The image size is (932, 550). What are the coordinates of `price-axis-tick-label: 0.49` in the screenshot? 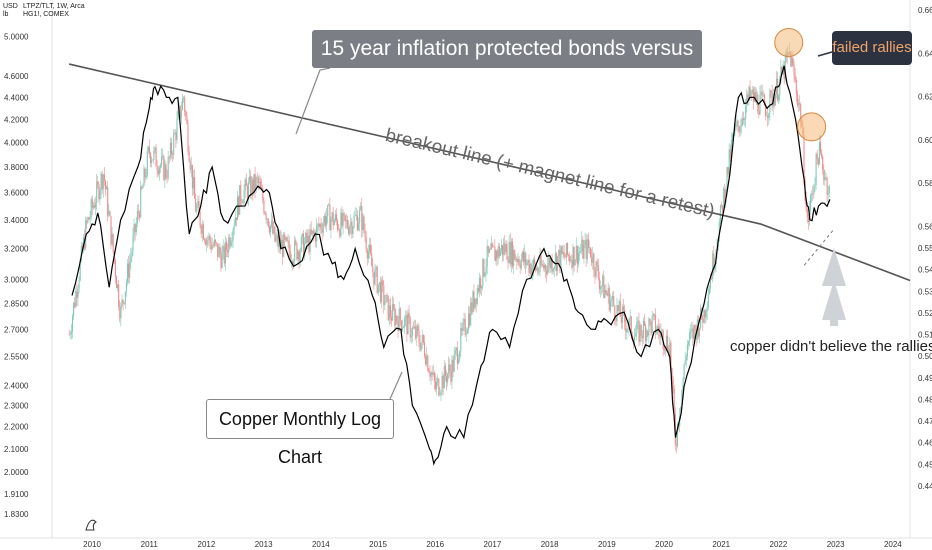 It's located at (925, 378).